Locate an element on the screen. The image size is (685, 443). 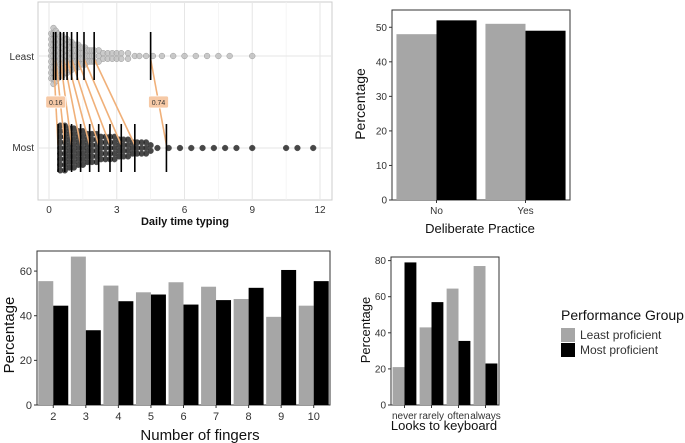
fingers-ytick-label: 60 is located at coordinates (26, 272).